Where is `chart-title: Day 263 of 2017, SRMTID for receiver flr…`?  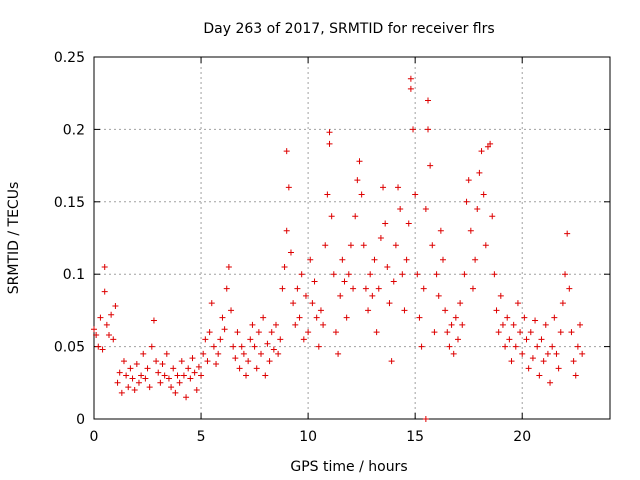
chart-title: Day 263 of 2017, SRMTID for receiver flr… is located at coordinates (348, 29).